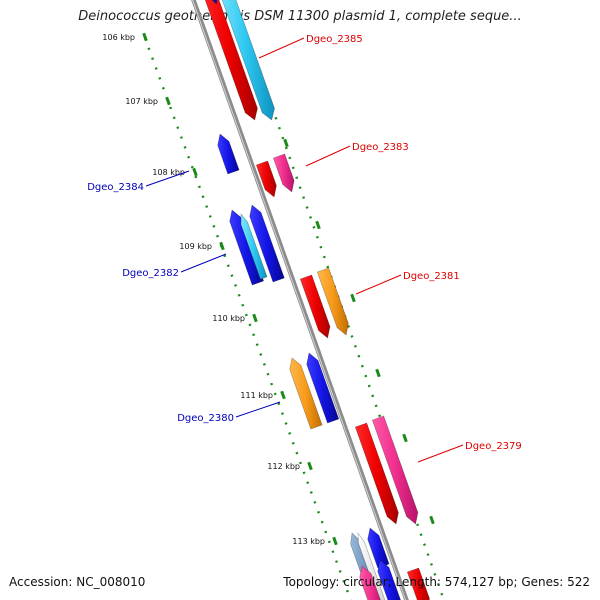 This screenshot has height=600, width=600. I want to click on gene-feature-dgeo-2379-pink, so click(395, 470).